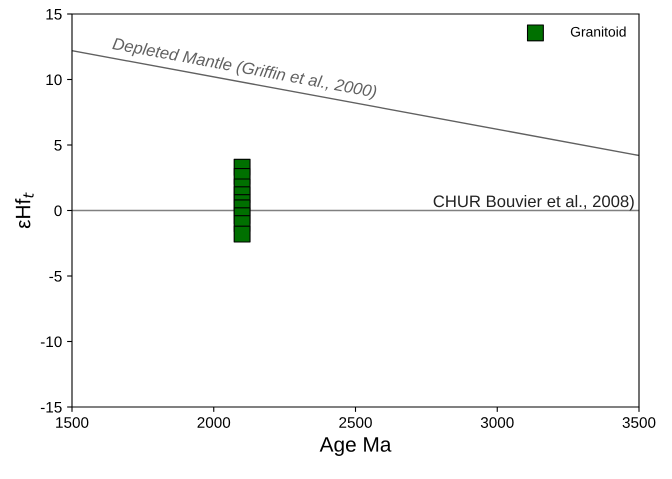 This screenshot has height=479, width=672. Describe the element at coordinates (242, 234) in the screenshot. I see `point` at that location.